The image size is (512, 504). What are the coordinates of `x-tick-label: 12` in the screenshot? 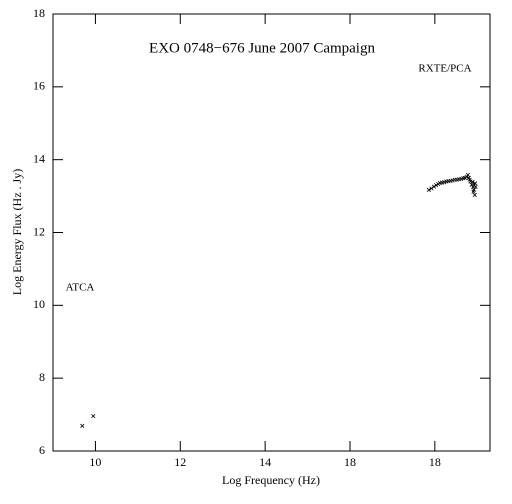 It's located at (180, 462).